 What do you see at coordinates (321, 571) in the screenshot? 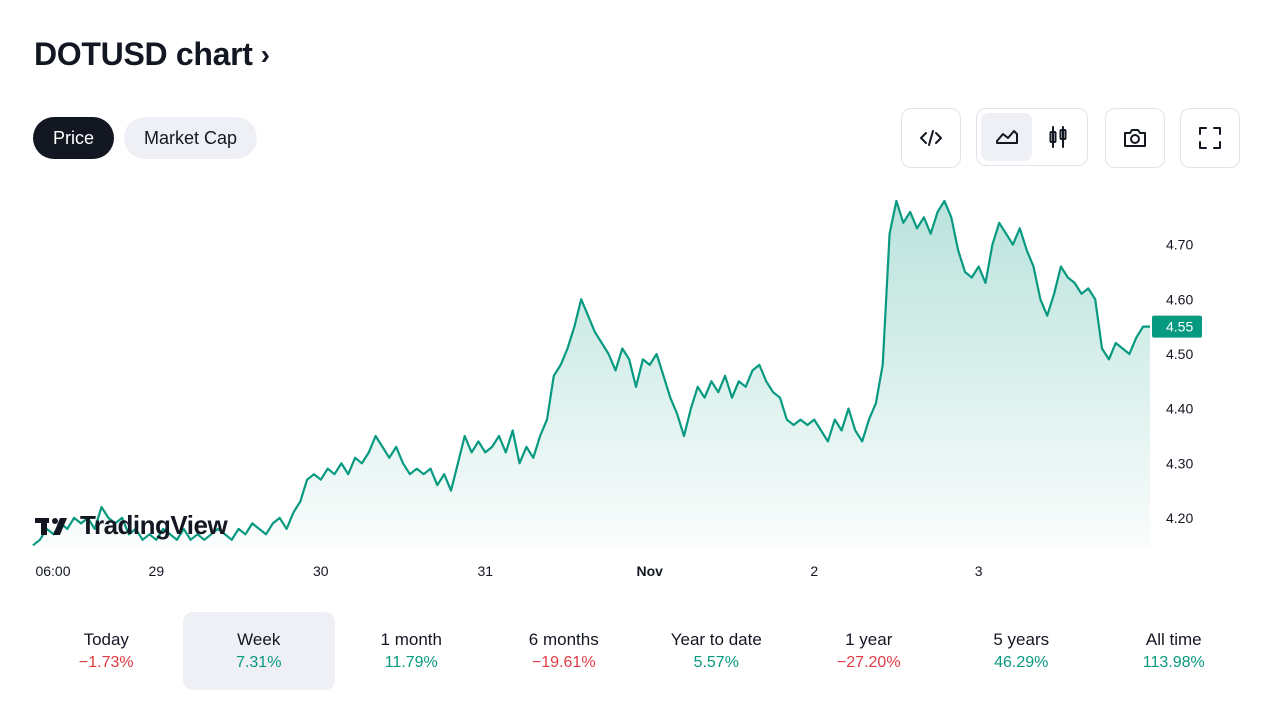
I see `x-tick-label: 30` at bounding box center [321, 571].